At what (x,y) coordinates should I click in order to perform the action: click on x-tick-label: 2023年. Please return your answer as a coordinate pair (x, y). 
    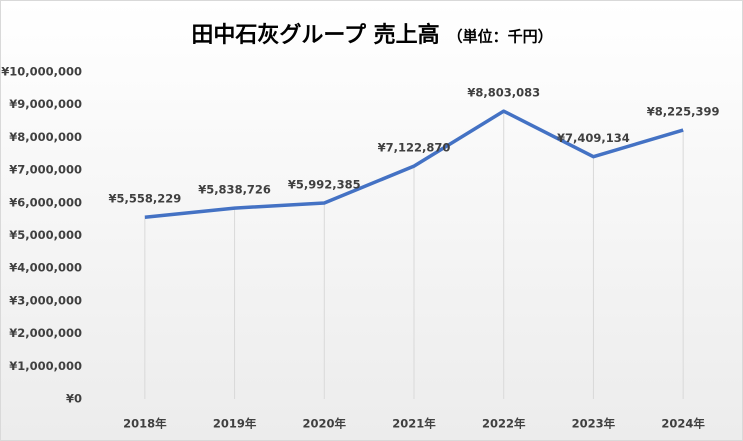
    Looking at the image, I should click on (594, 424).